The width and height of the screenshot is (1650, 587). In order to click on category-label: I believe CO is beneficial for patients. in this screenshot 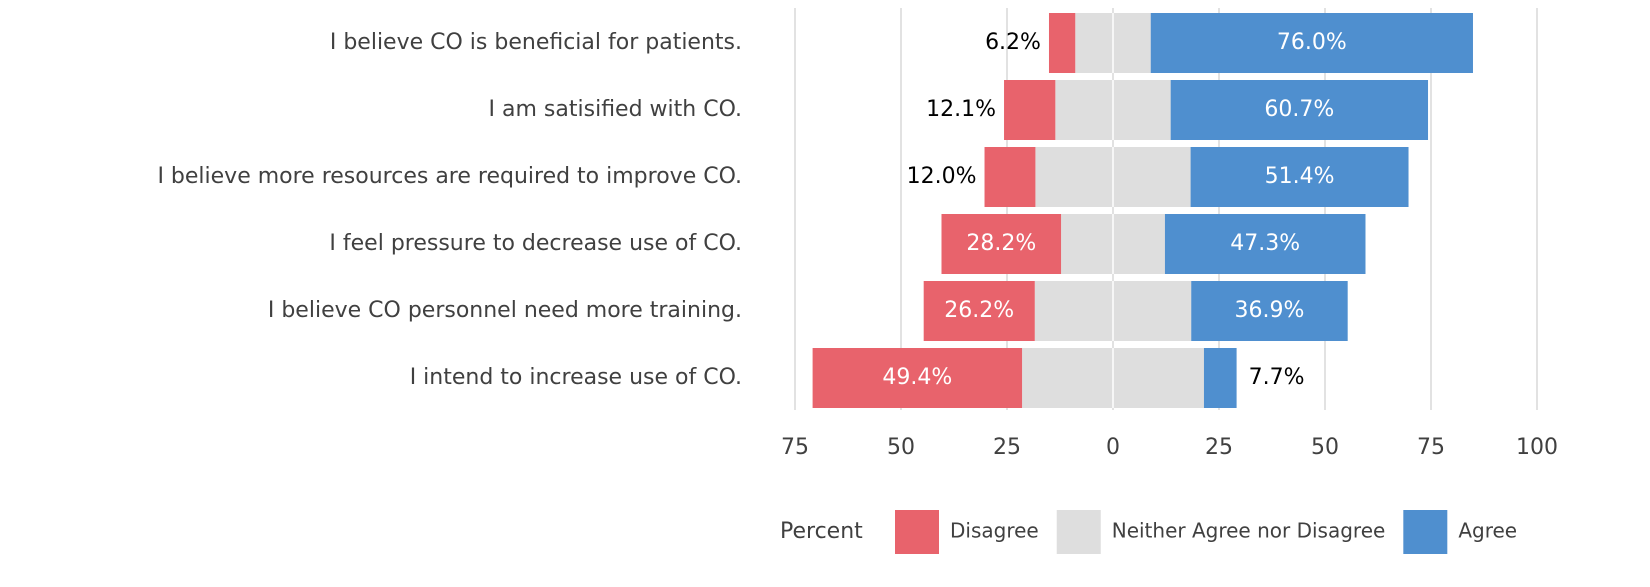, I will do `click(536, 42)`.